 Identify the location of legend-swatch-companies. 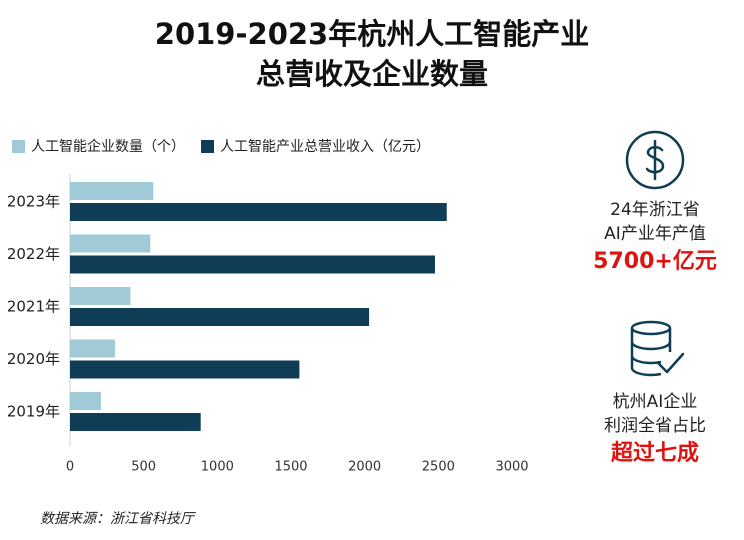
(18, 146).